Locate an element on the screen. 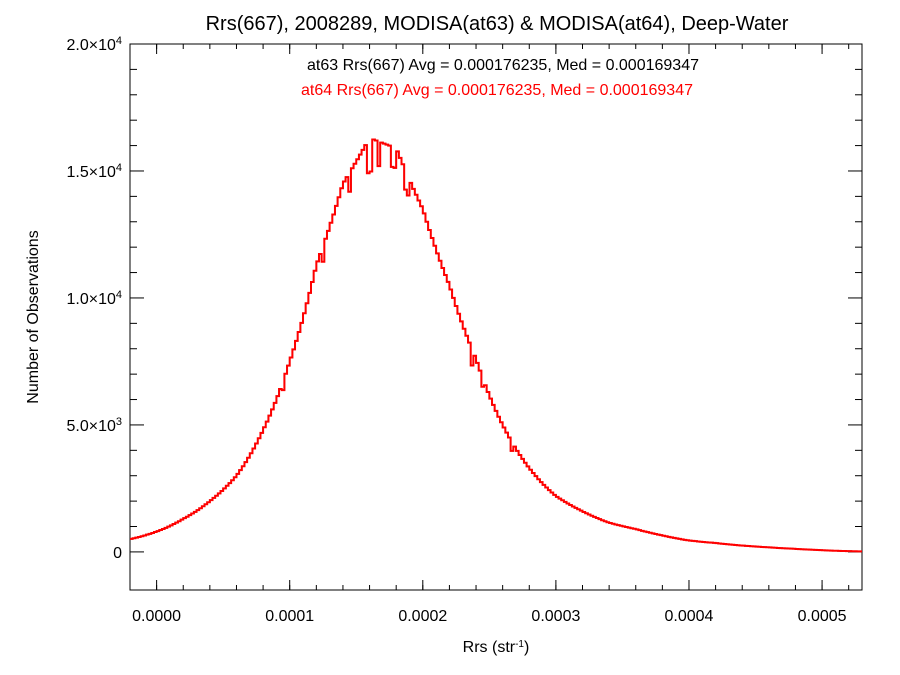 This screenshot has height=675, width=900. x-axis-label-close: ) is located at coordinates (526, 647).